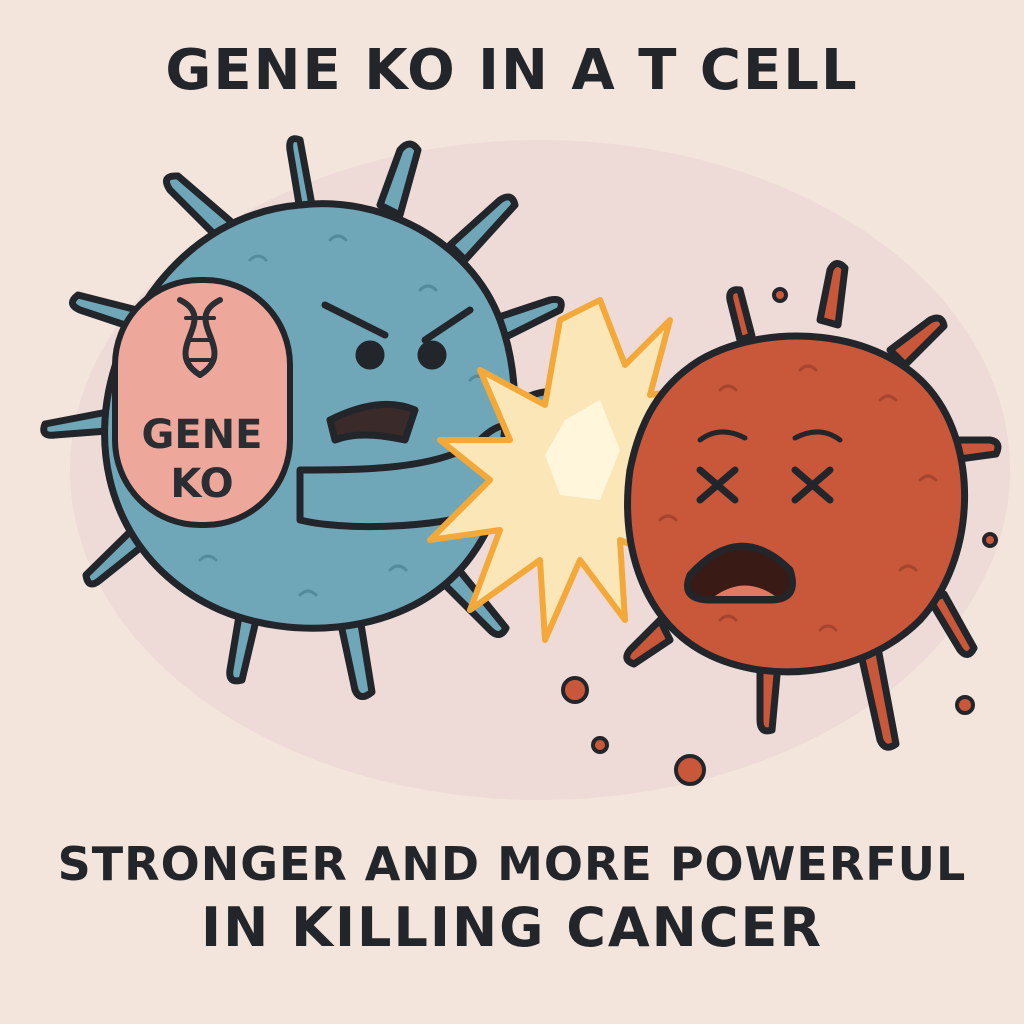 This screenshot has width=1024, height=1024. I want to click on t-cell-left-brow, so click(355, 320).